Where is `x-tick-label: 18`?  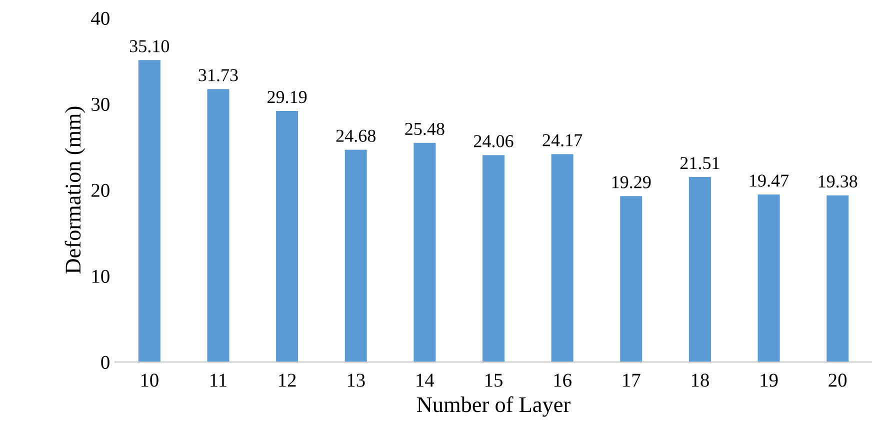 x-tick-label: 18 is located at coordinates (700, 380).